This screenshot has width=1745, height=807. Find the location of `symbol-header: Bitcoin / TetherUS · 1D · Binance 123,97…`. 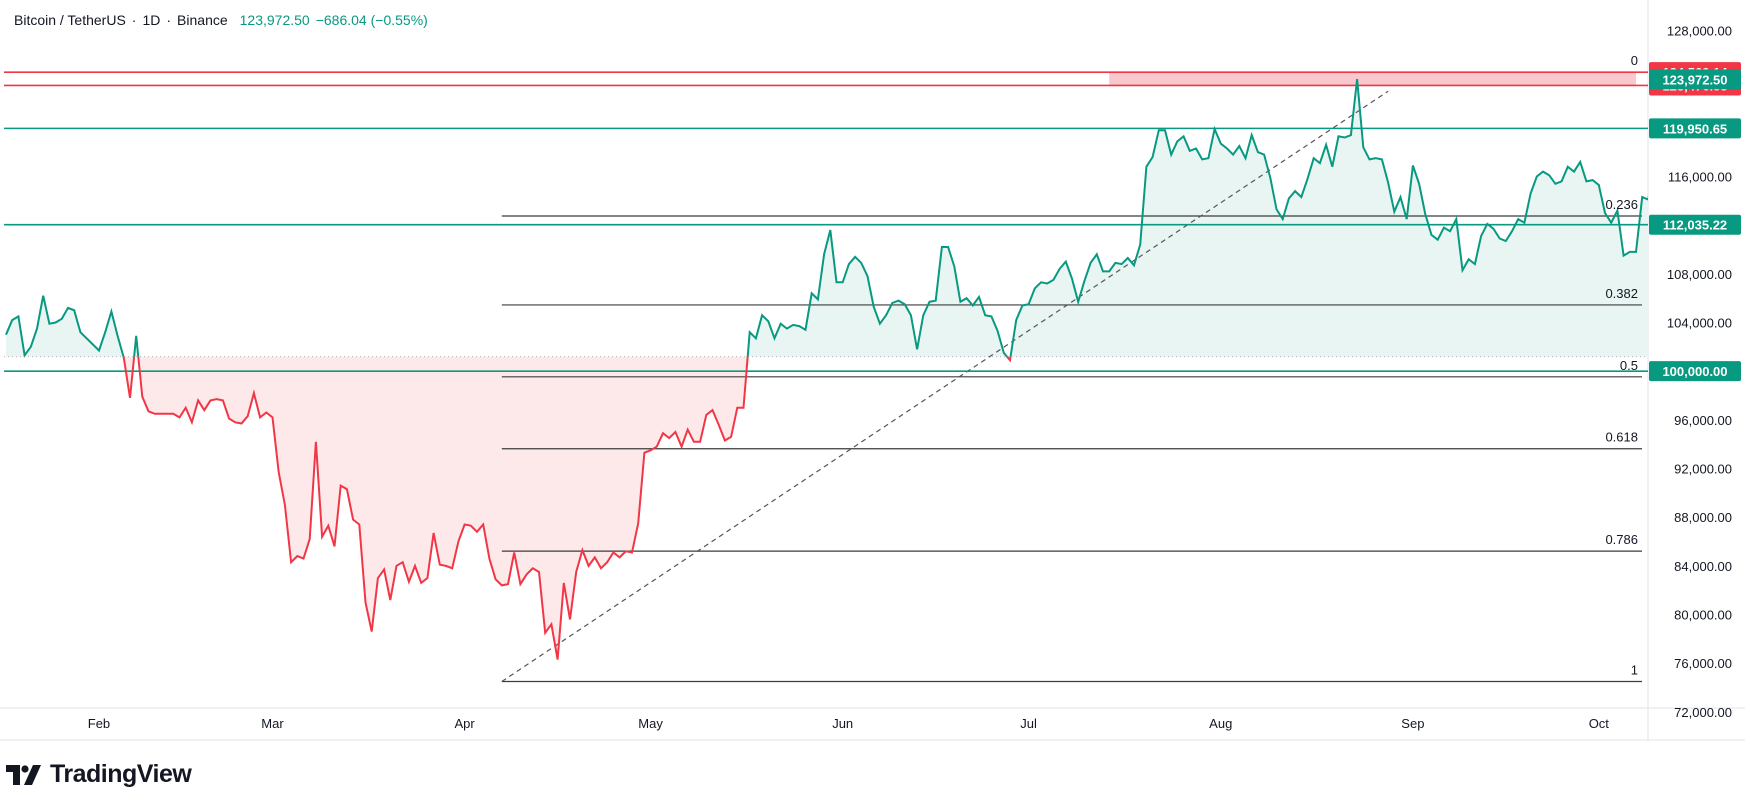

symbol-header: Bitcoin / TetherUS · 1D · Binance 123,97… is located at coordinates (221, 20).